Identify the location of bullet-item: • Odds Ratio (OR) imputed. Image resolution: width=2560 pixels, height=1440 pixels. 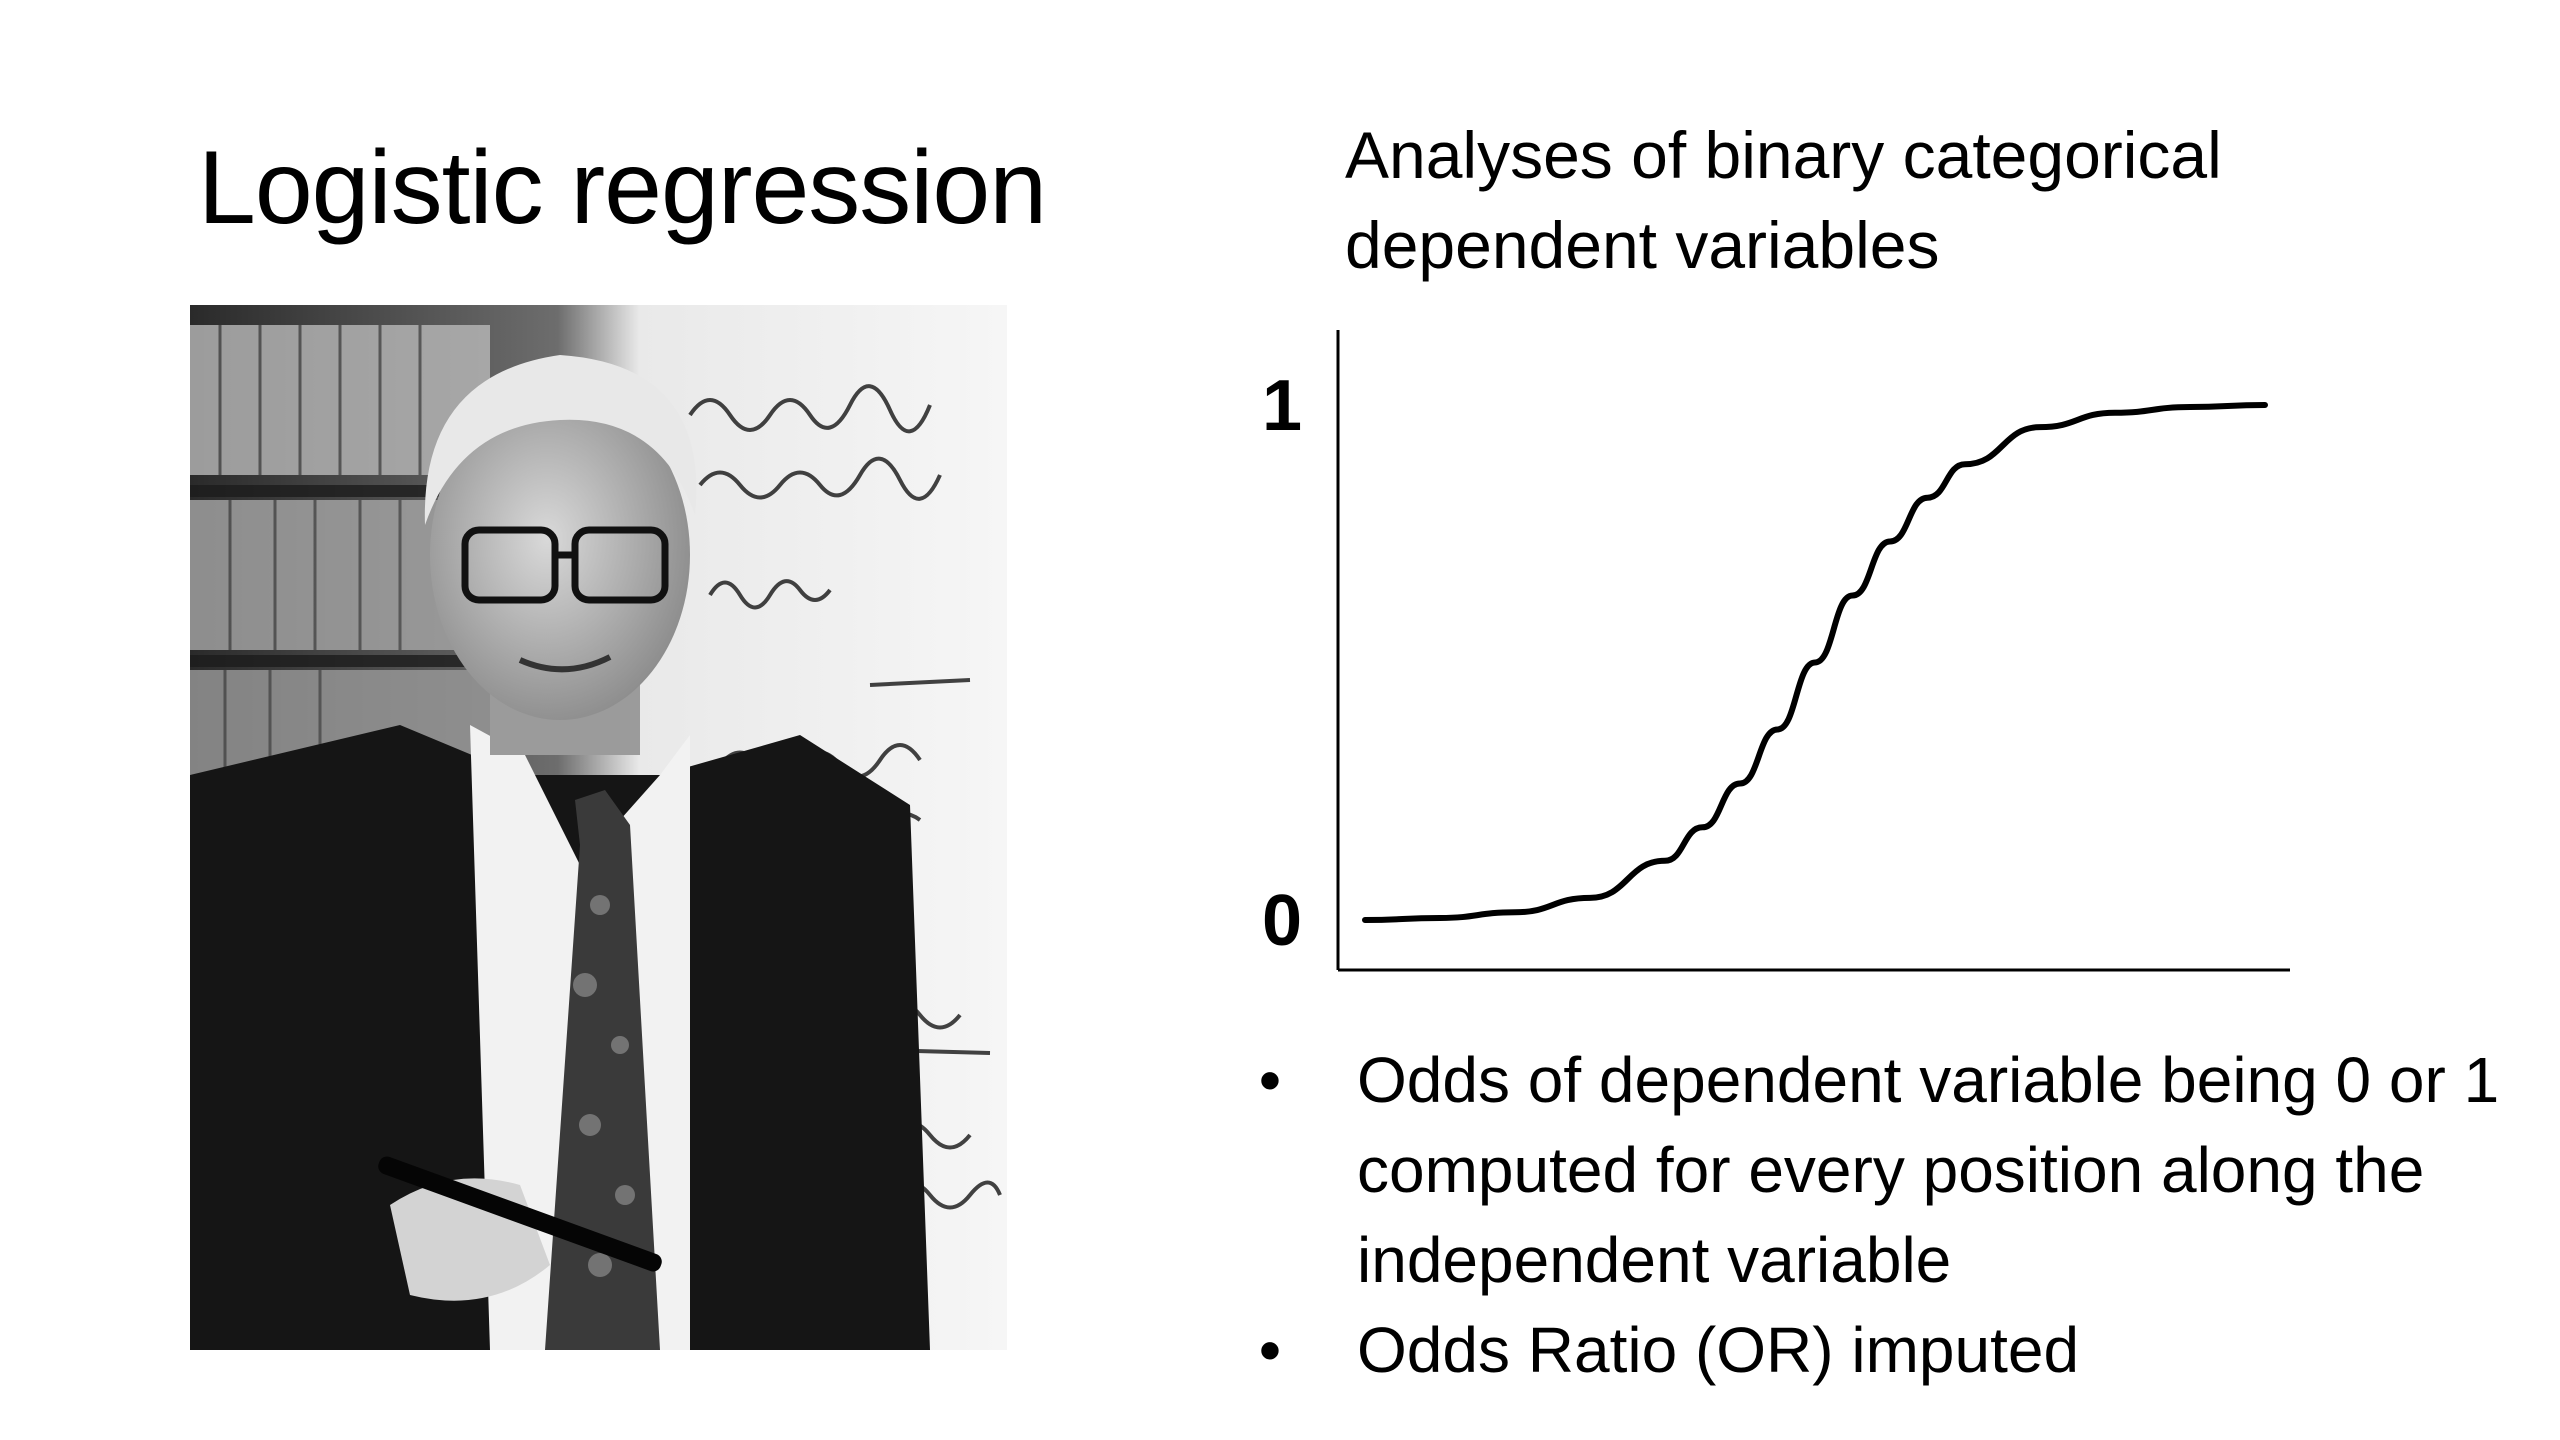
(1900, 1350).